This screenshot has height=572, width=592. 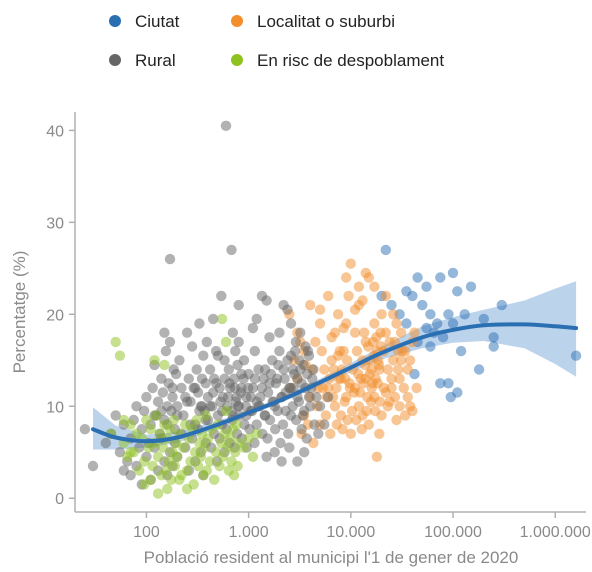 I want to click on x-tick-label: 100, so click(x=146, y=532).